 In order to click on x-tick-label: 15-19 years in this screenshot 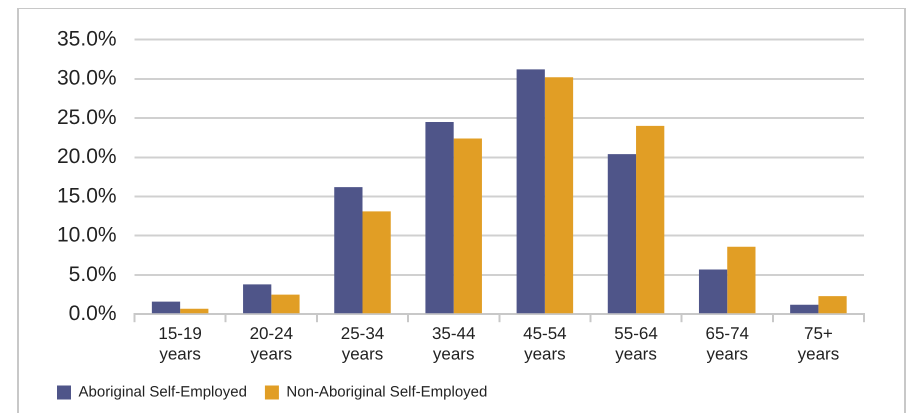, I will do `click(180, 344)`.